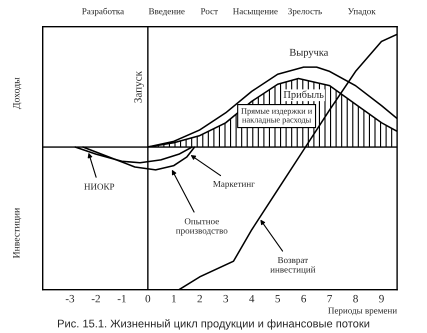 This screenshot has height=333, width=427. What do you see at coordinates (209, 11) in the screenshot?
I see `text: Рост` at bounding box center [209, 11].